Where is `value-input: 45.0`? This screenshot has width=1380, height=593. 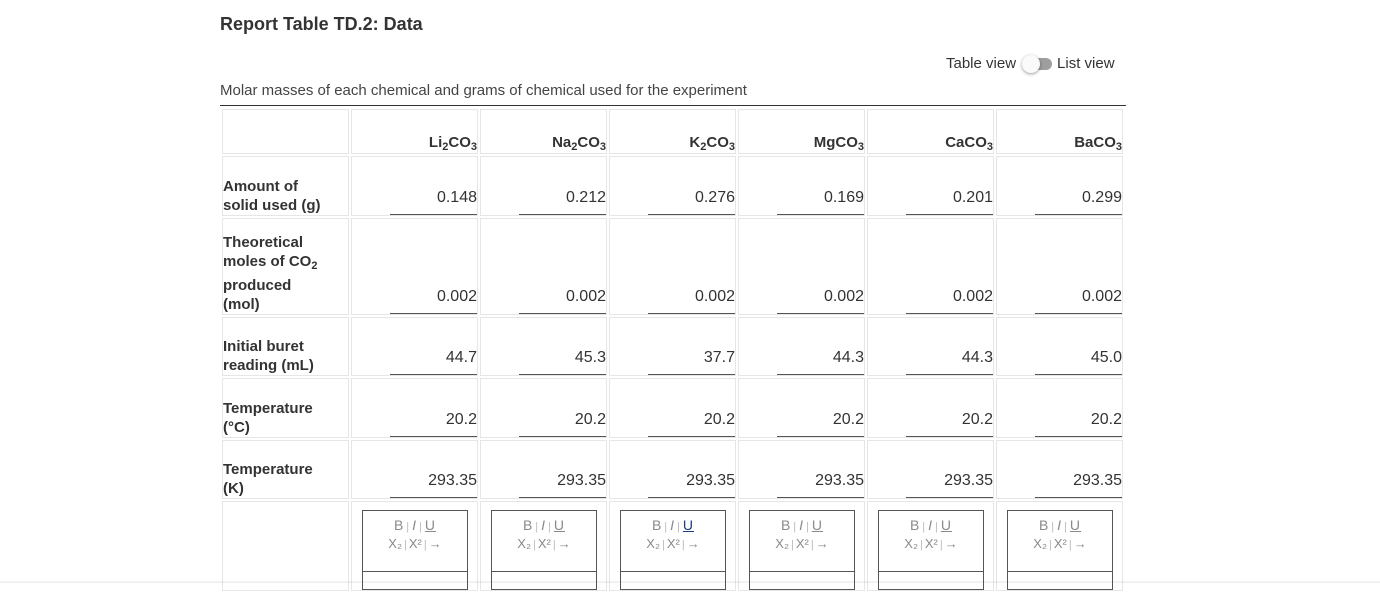 value-input: 45.0 is located at coordinates (1078, 362).